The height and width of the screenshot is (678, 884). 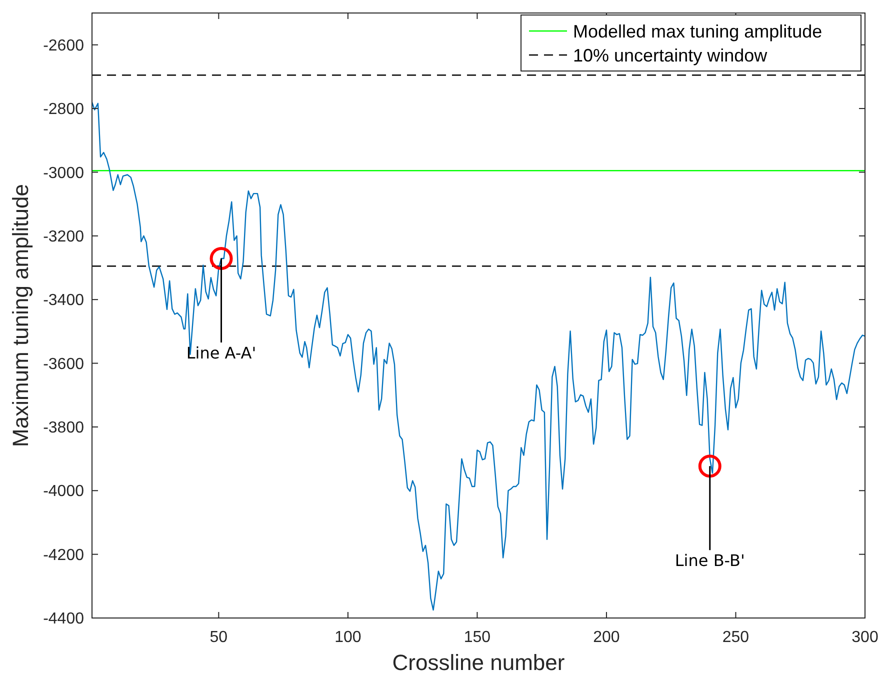 I want to click on y-tick-label: -3600, so click(x=63, y=364).